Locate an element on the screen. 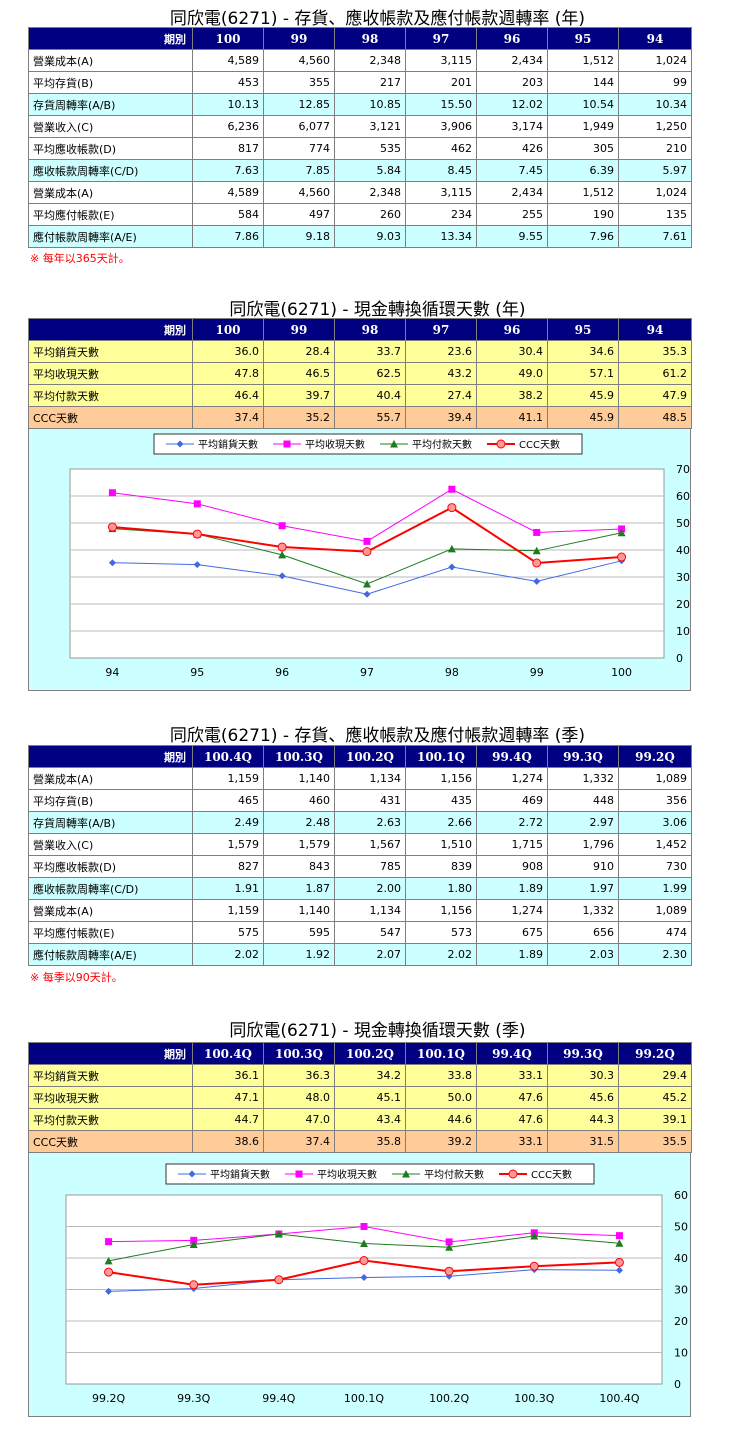 Image resolution: width=755 pixels, height=1439 pixels. x-tick-label: 99.3Q is located at coordinates (193, 1398).